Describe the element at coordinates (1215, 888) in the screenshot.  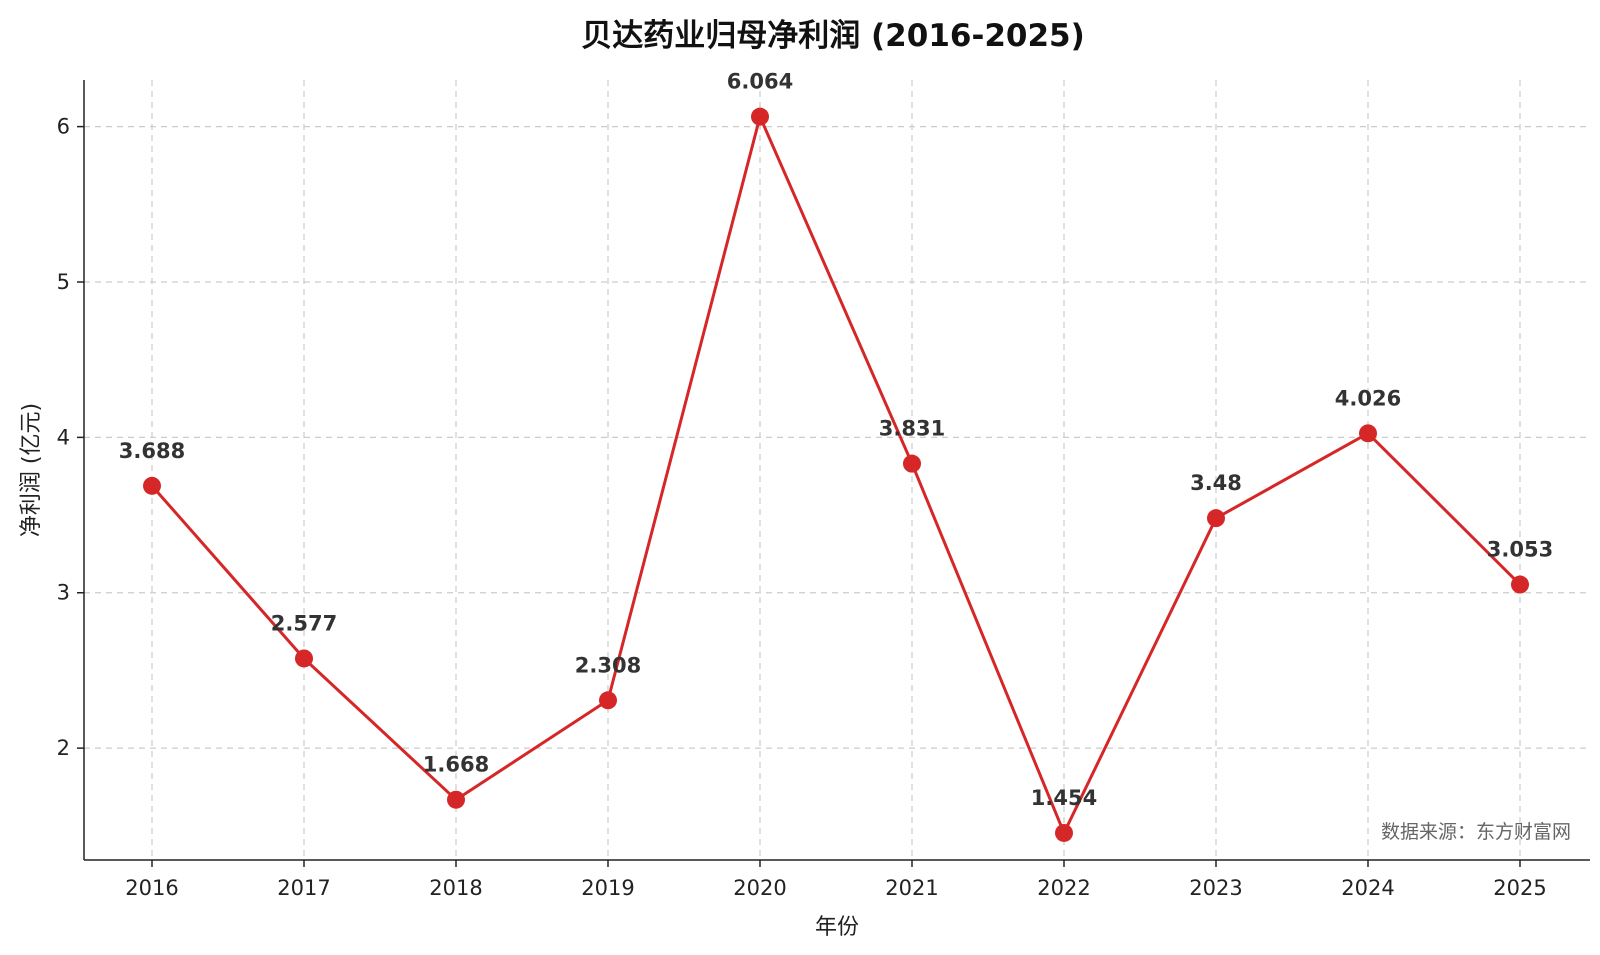
I see `x-tick-label: 2023` at that location.